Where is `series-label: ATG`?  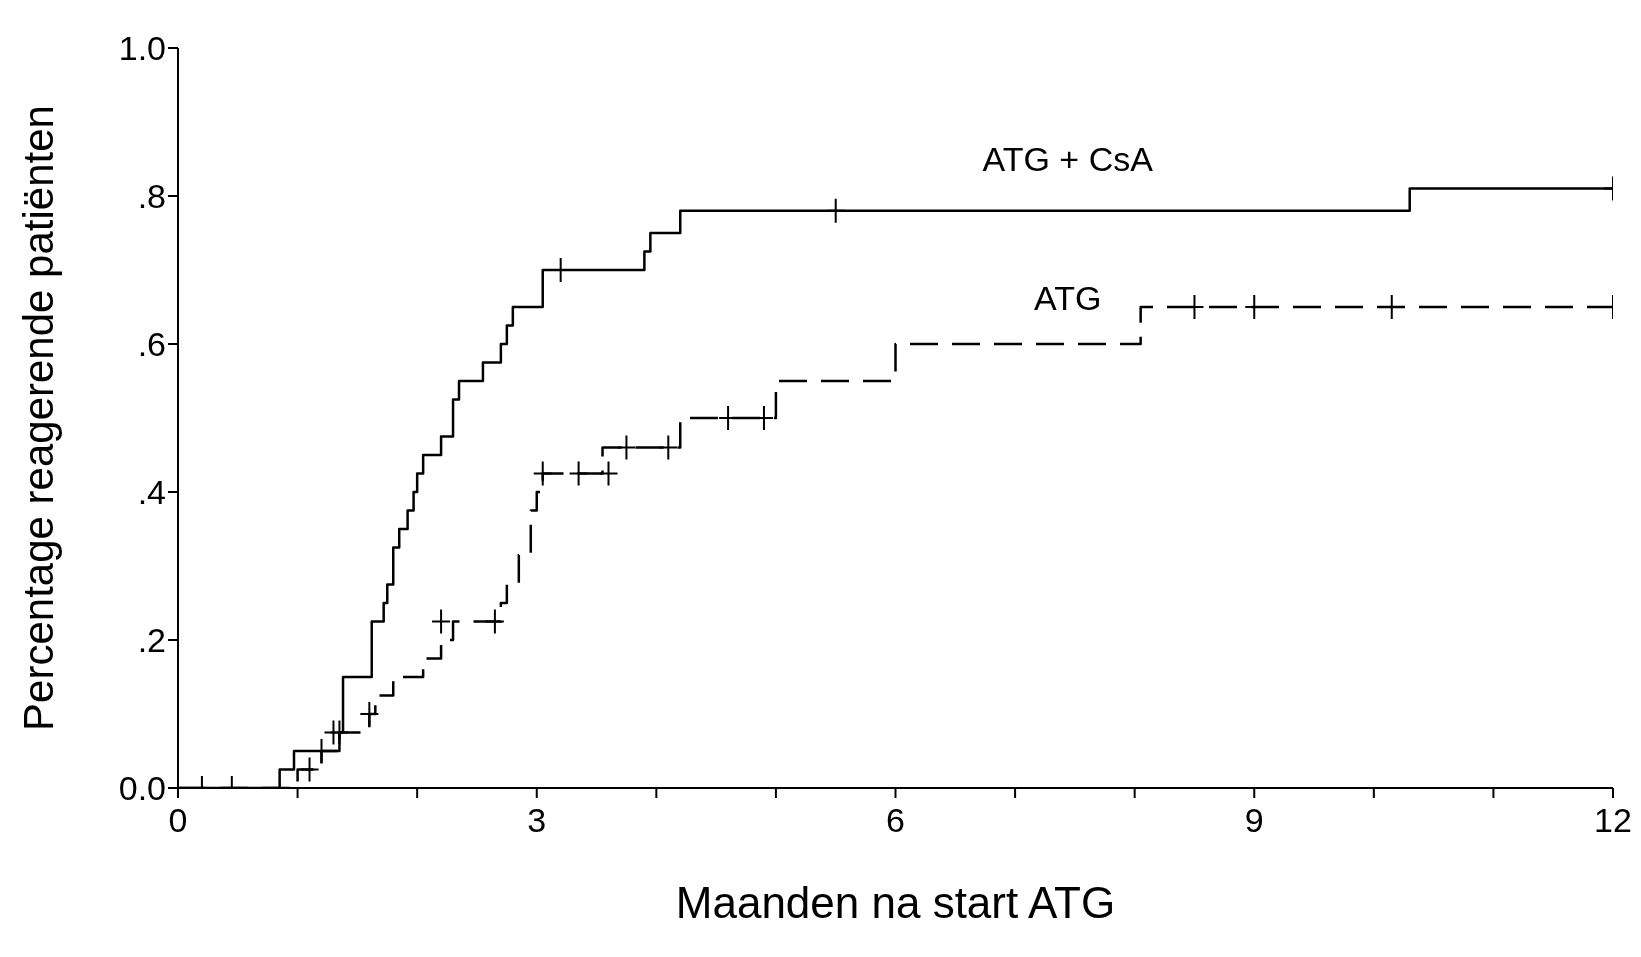
series-label: ATG is located at coordinates (1068, 298).